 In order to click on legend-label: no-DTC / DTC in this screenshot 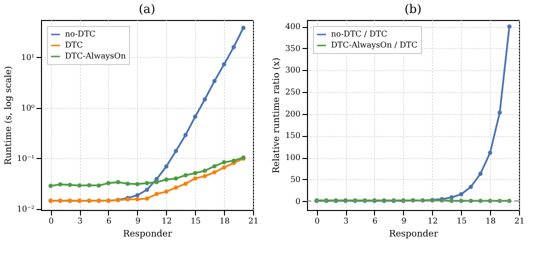, I will do `click(359, 34)`.